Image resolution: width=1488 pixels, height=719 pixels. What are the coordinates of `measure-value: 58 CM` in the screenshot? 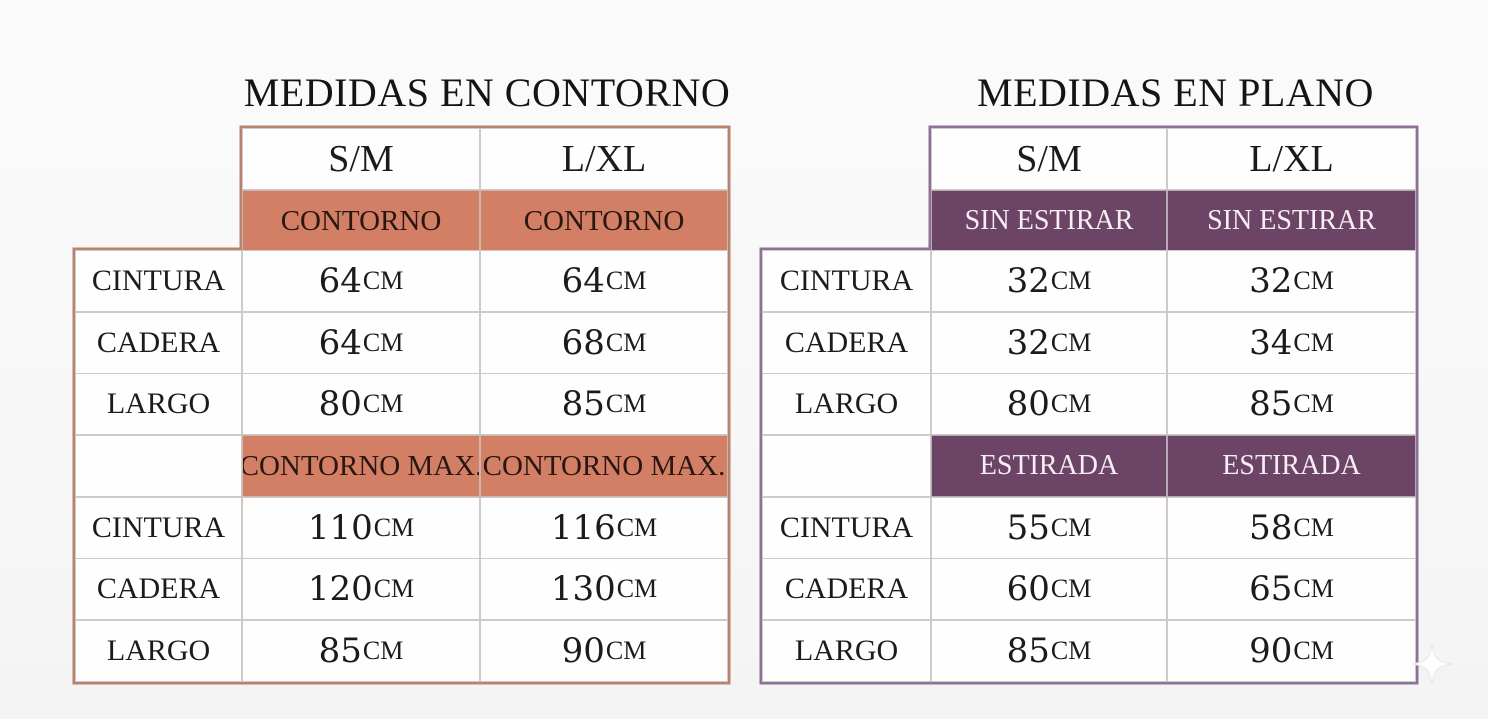 It's located at (1291, 528).